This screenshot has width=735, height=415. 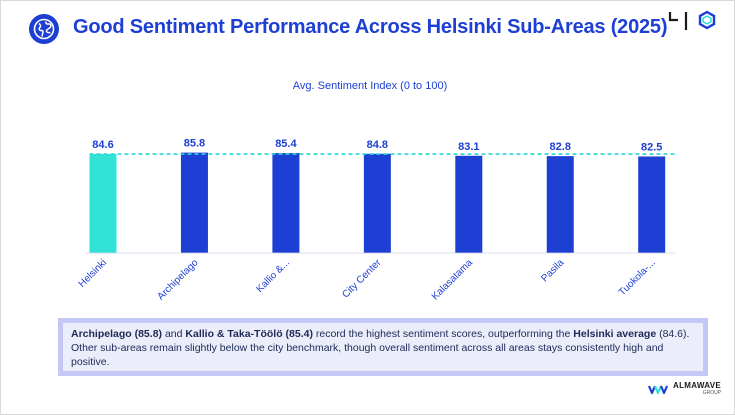 I want to click on callout-text: and, so click(x=174, y=334).